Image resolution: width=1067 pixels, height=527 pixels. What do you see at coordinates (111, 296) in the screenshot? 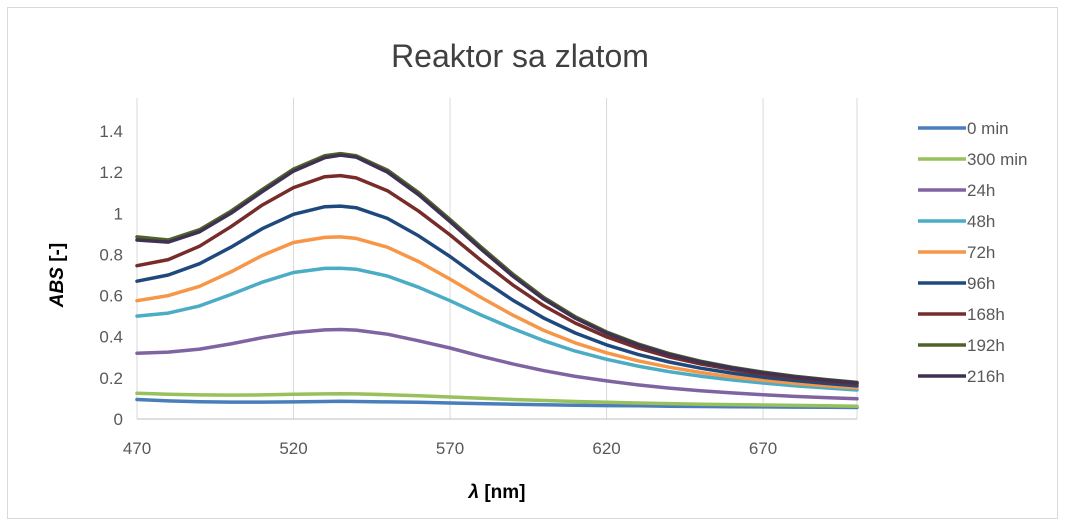
I see `y-tick-label: 0.6` at bounding box center [111, 296].